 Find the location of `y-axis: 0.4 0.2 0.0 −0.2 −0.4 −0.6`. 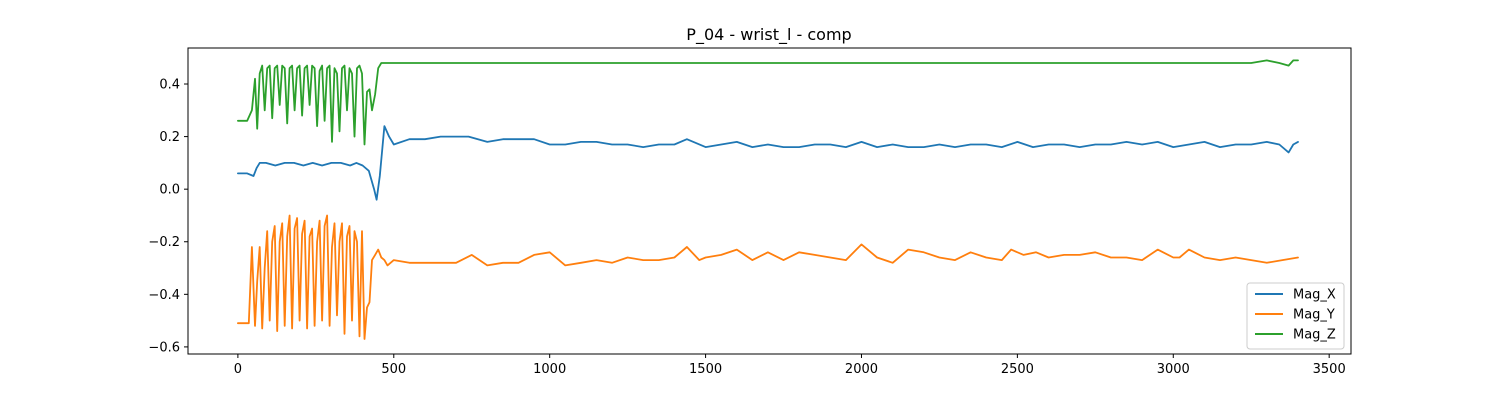

y-axis: 0.4 0.2 0.0 −0.2 −0.4 −0.6 is located at coordinates (168, 216).